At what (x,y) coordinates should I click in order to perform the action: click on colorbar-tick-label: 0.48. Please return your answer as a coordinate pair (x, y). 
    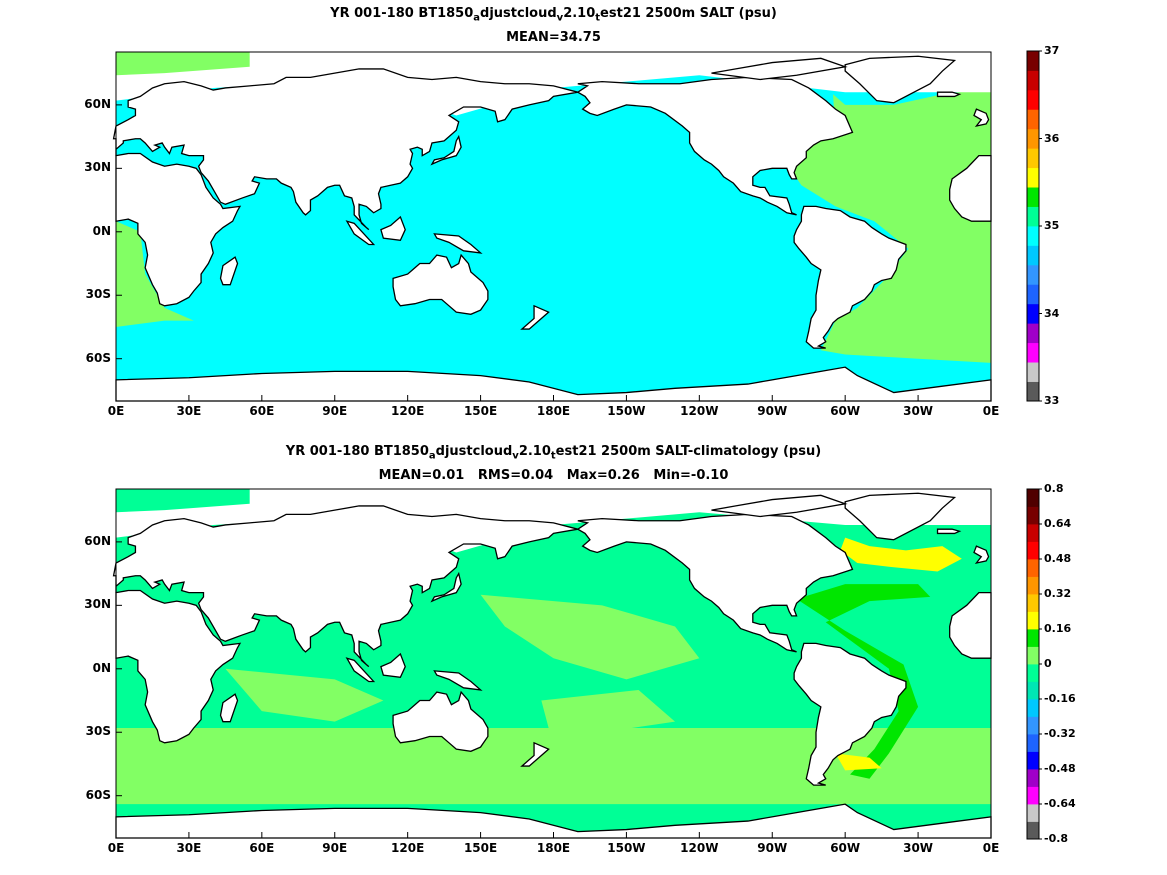
    Looking at the image, I should click on (1058, 558).